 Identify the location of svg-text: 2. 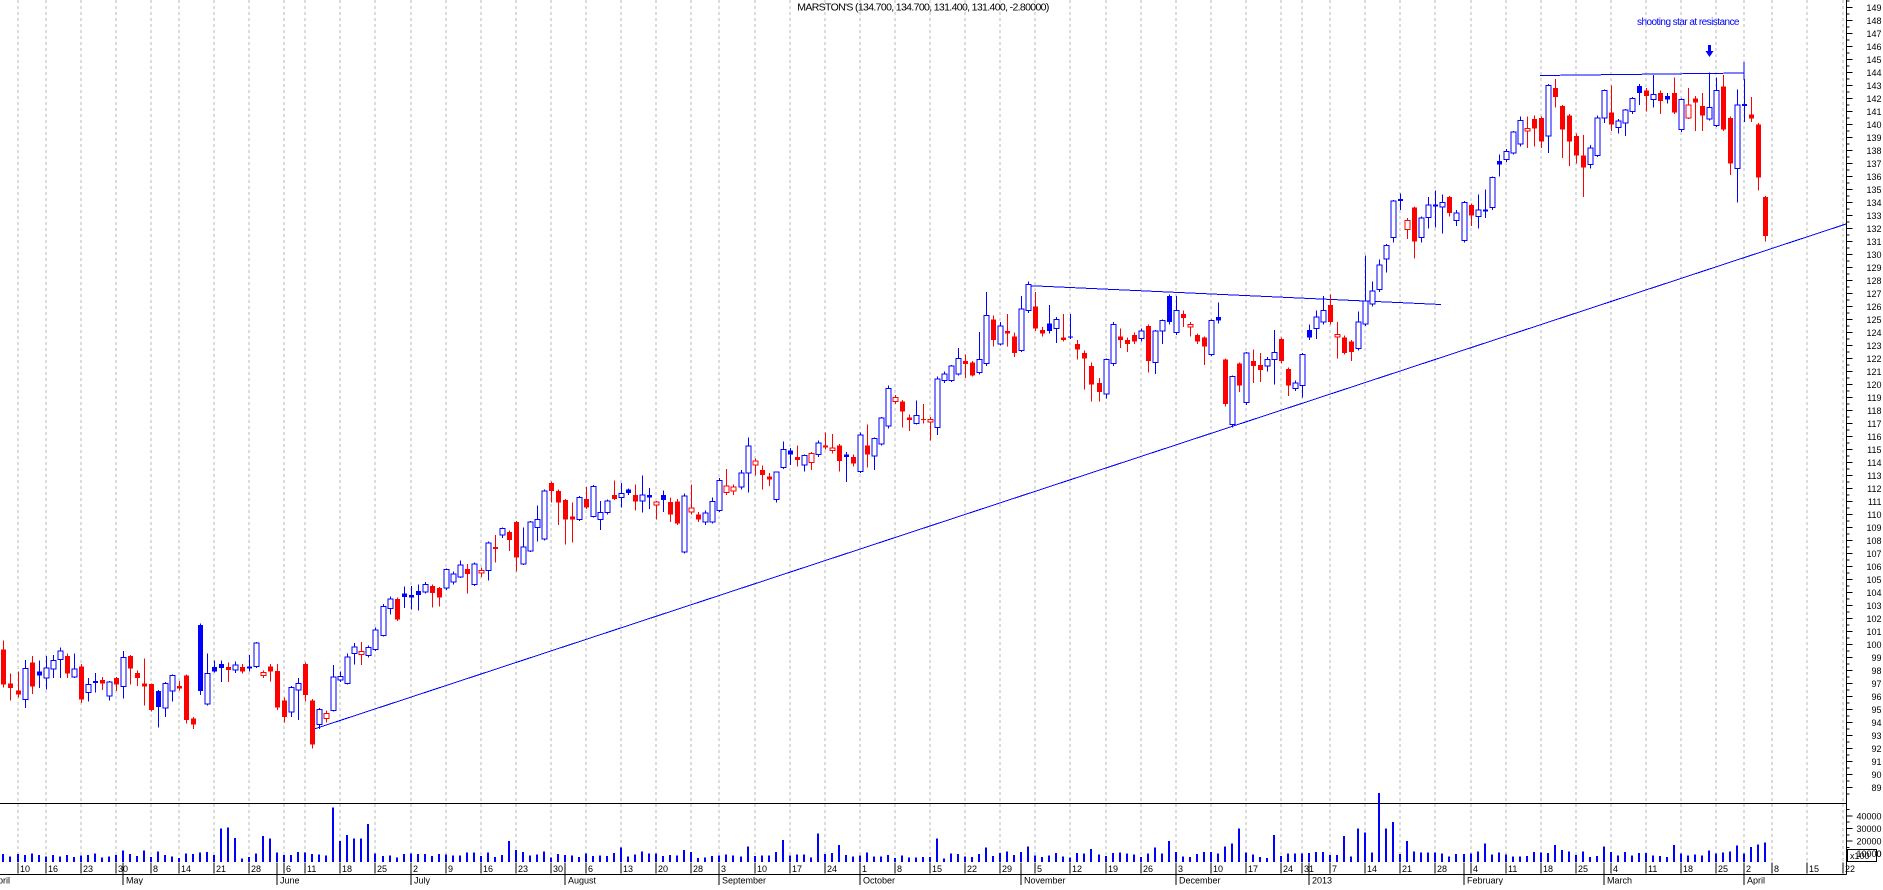
(1748, 869).